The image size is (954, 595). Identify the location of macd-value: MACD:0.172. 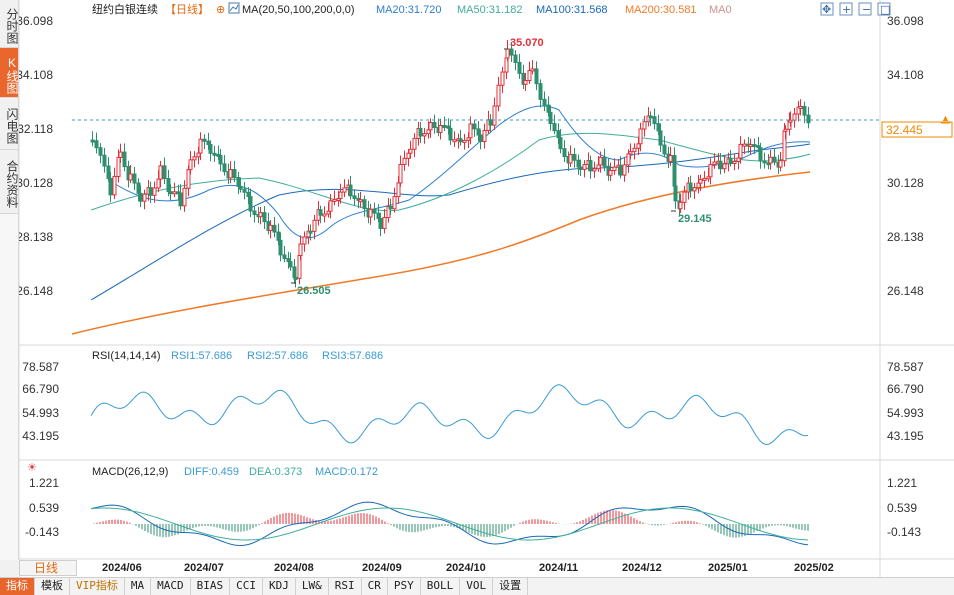
(346, 472).